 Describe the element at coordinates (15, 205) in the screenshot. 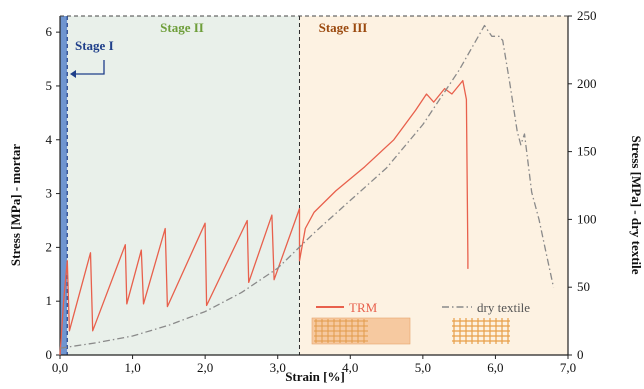

I see `y-left-axis-title: Stress [MPa] - mortar` at that location.